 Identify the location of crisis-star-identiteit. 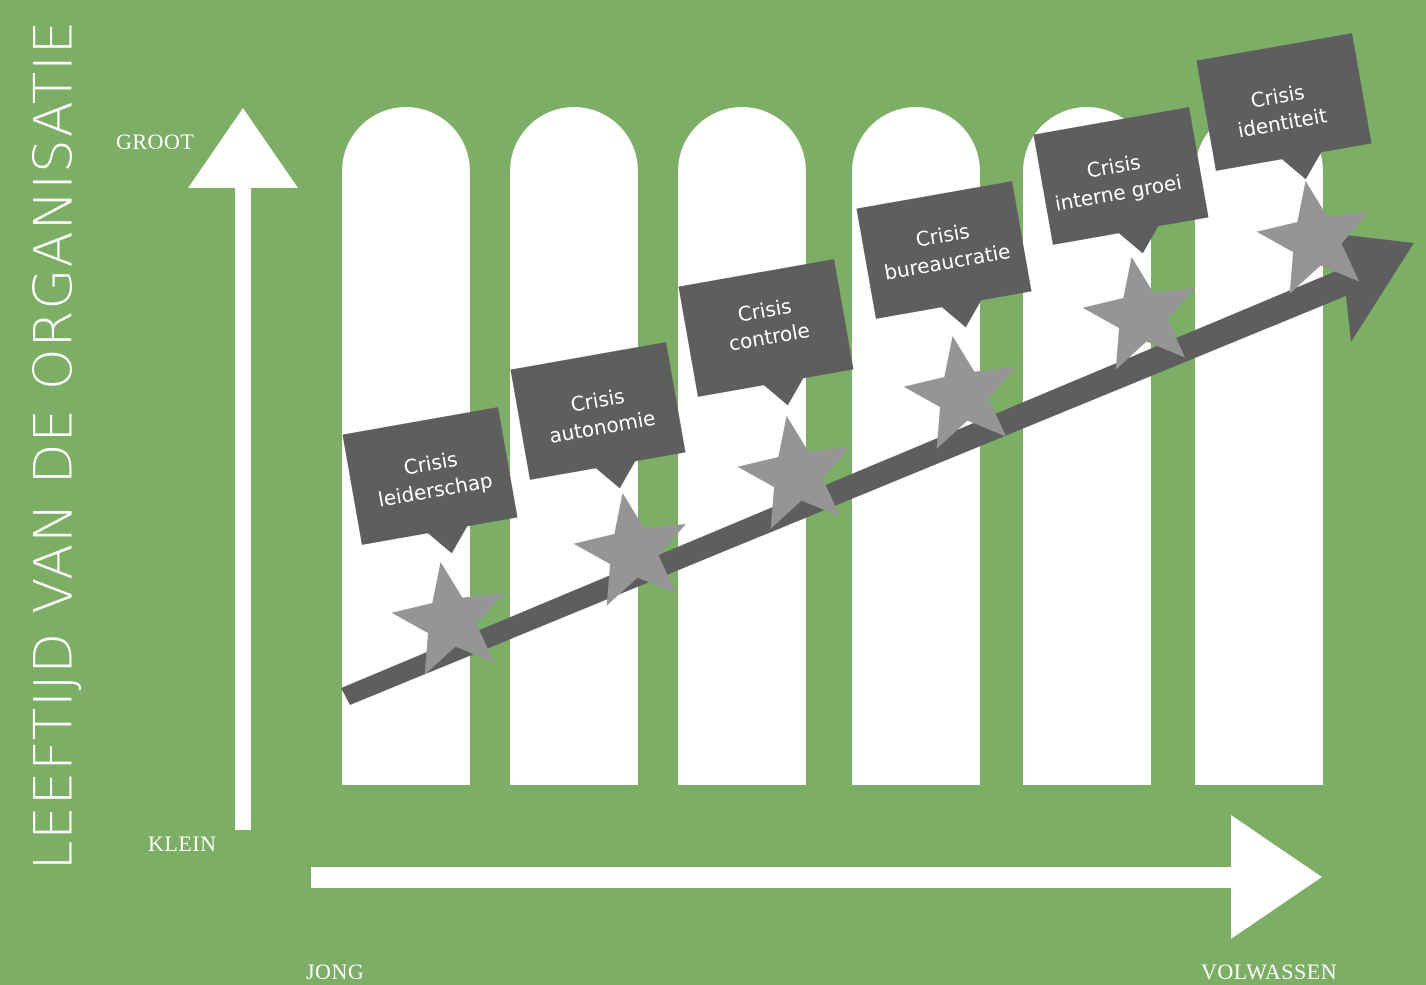
(1313, 237).